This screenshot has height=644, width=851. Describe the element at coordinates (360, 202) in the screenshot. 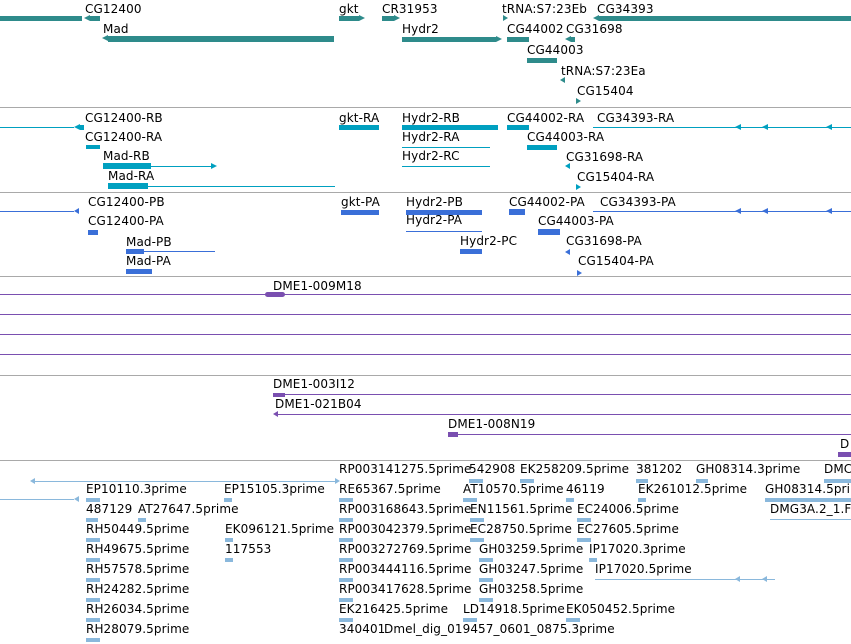

I see `protein-label: gkt-PA` at that location.